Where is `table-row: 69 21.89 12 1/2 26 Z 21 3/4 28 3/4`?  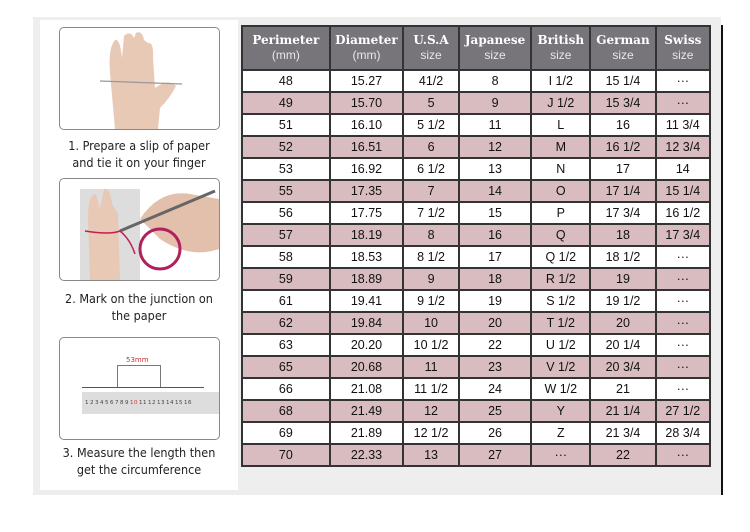 table-row: 69 21.89 12 1/2 26 Z 21 3/4 28 3/4 is located at coordinates (476, 433).